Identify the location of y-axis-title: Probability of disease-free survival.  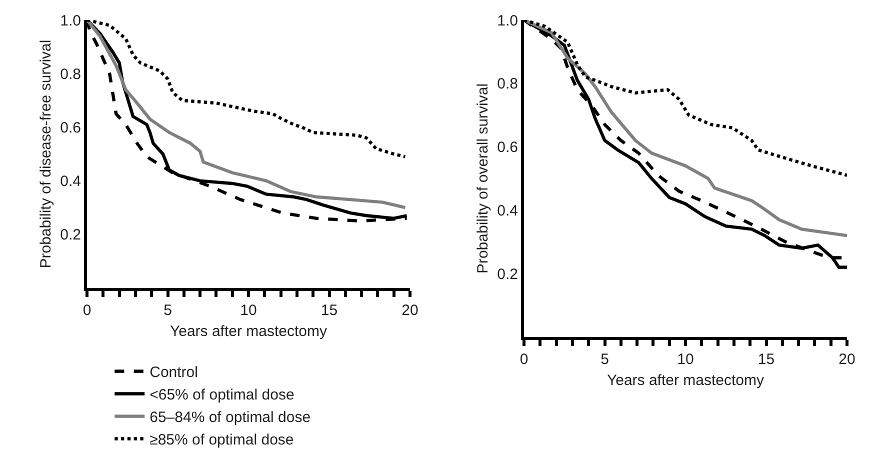
(45, 154).